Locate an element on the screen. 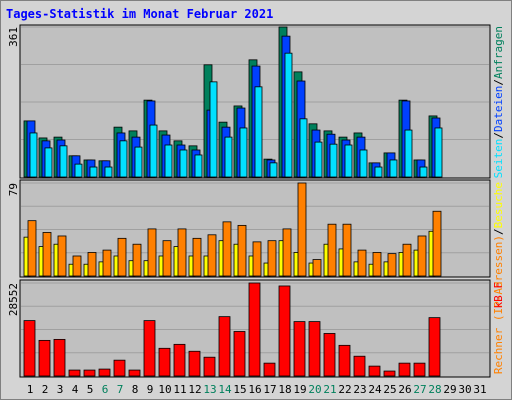 The height and width of the screenshot is (400, 512). legend: Rechner (IP-Adressen)/Besuche is located at coordinates (498, 278).